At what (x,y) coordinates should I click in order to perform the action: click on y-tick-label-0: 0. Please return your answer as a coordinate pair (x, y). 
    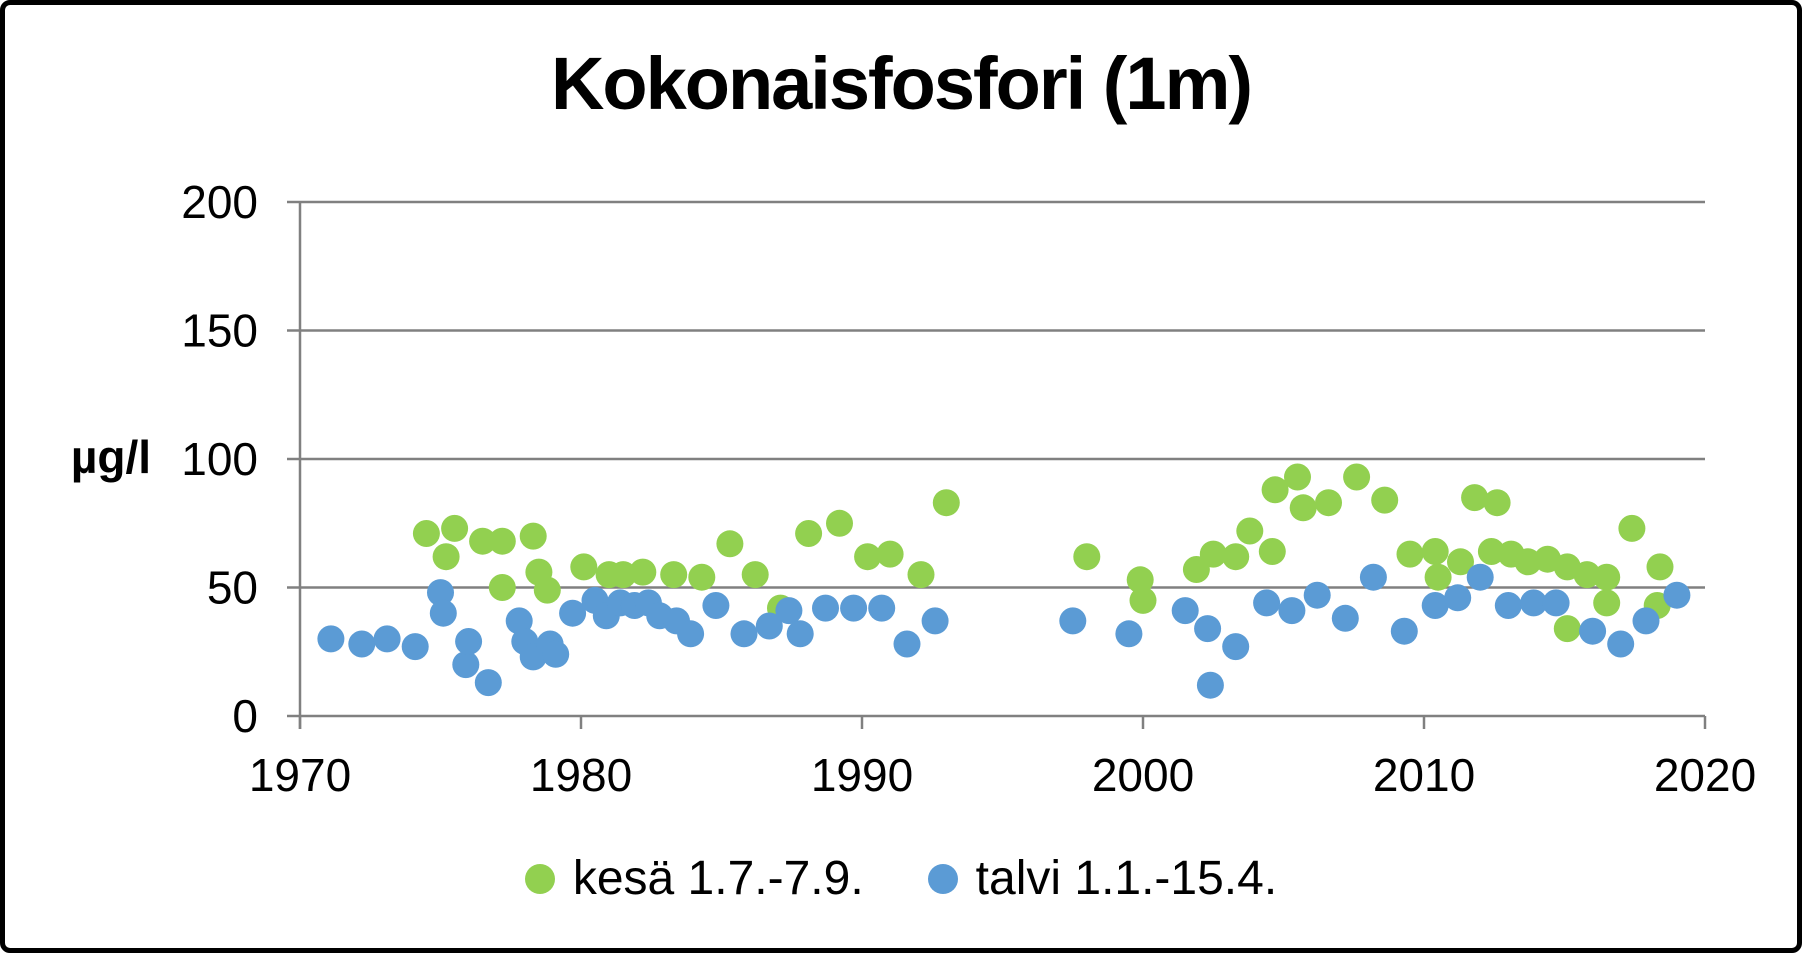
    Looking at the image, I should click on (245, 716).